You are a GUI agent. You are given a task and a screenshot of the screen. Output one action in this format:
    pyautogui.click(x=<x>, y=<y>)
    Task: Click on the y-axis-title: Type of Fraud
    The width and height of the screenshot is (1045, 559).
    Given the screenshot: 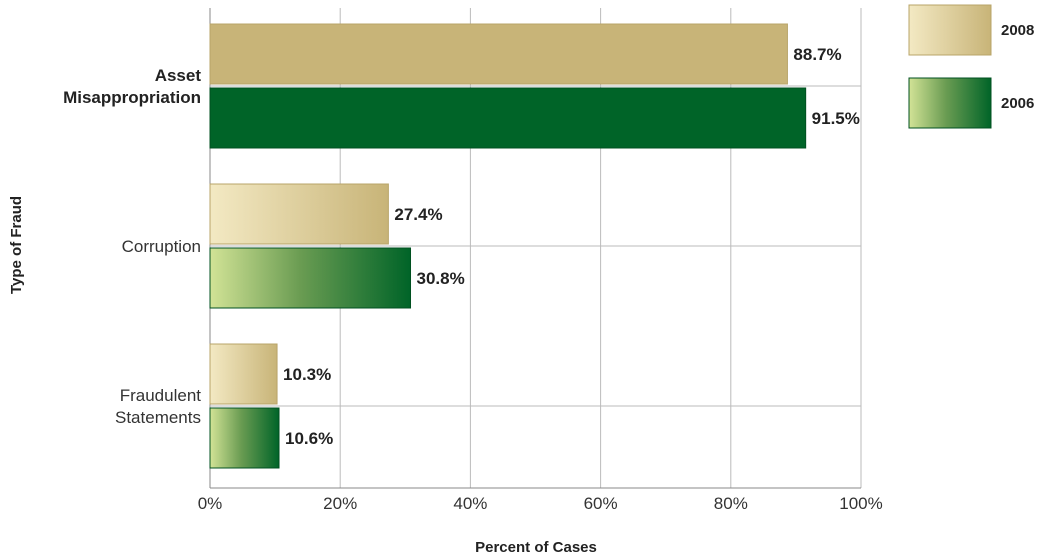 What is the action you would take?
    pyautogui.click(x=16, y=245)
    